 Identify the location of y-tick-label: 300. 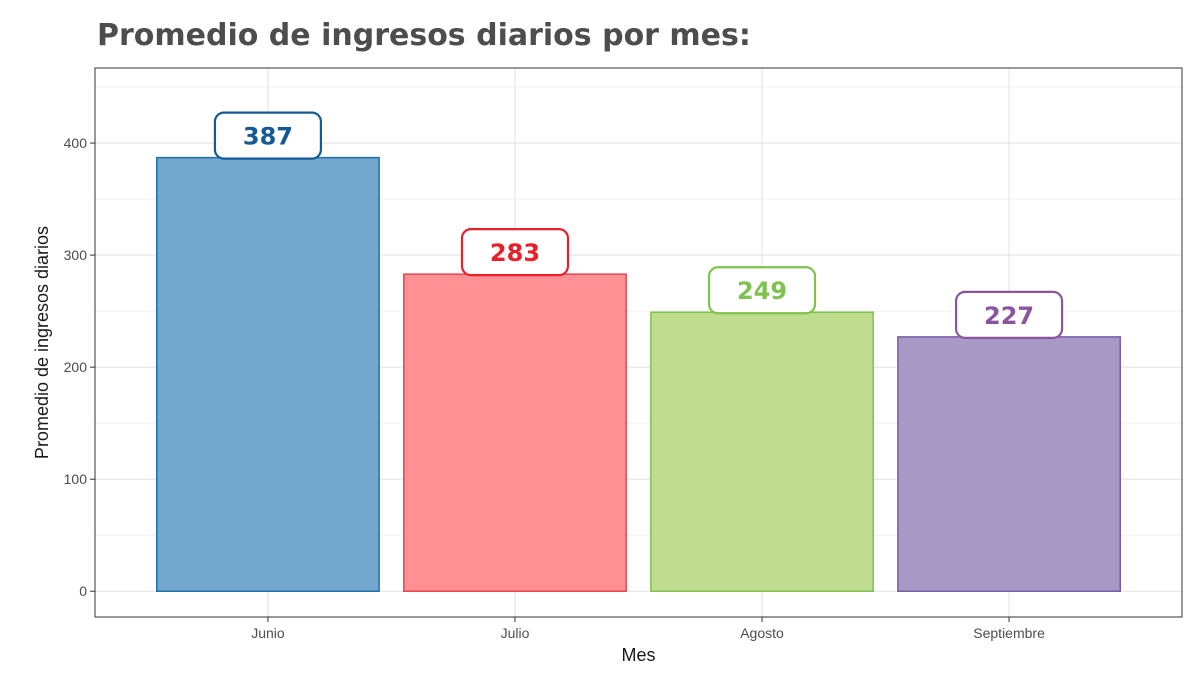
(76, 255).